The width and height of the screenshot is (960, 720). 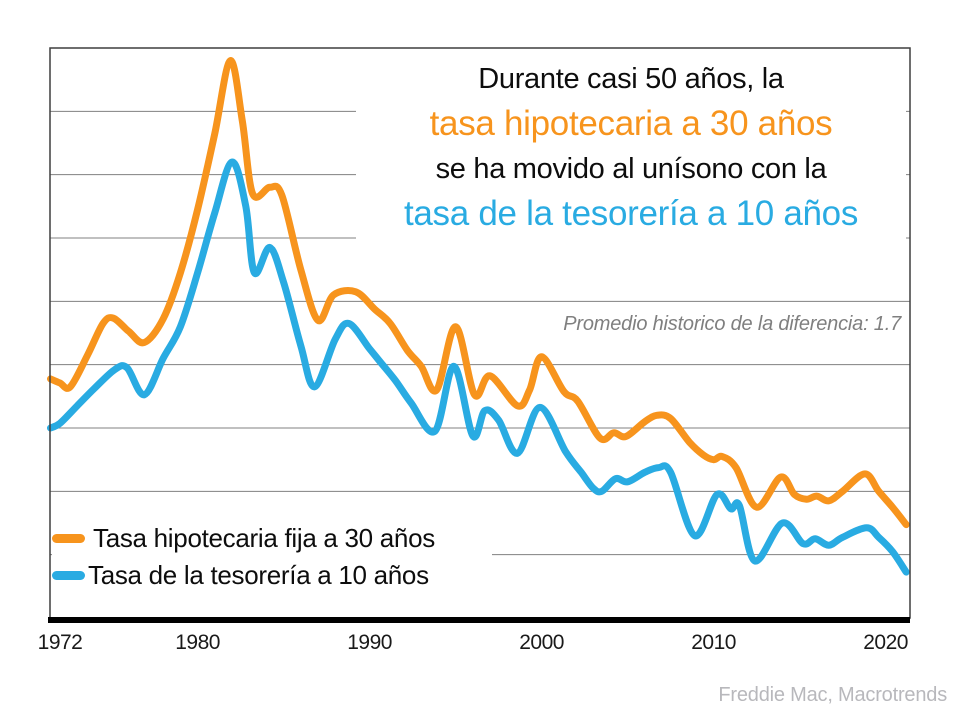 I want to click on title-line-2-mortgage: tasa hipotecaria a 30 años, so click(x=631, y=123).